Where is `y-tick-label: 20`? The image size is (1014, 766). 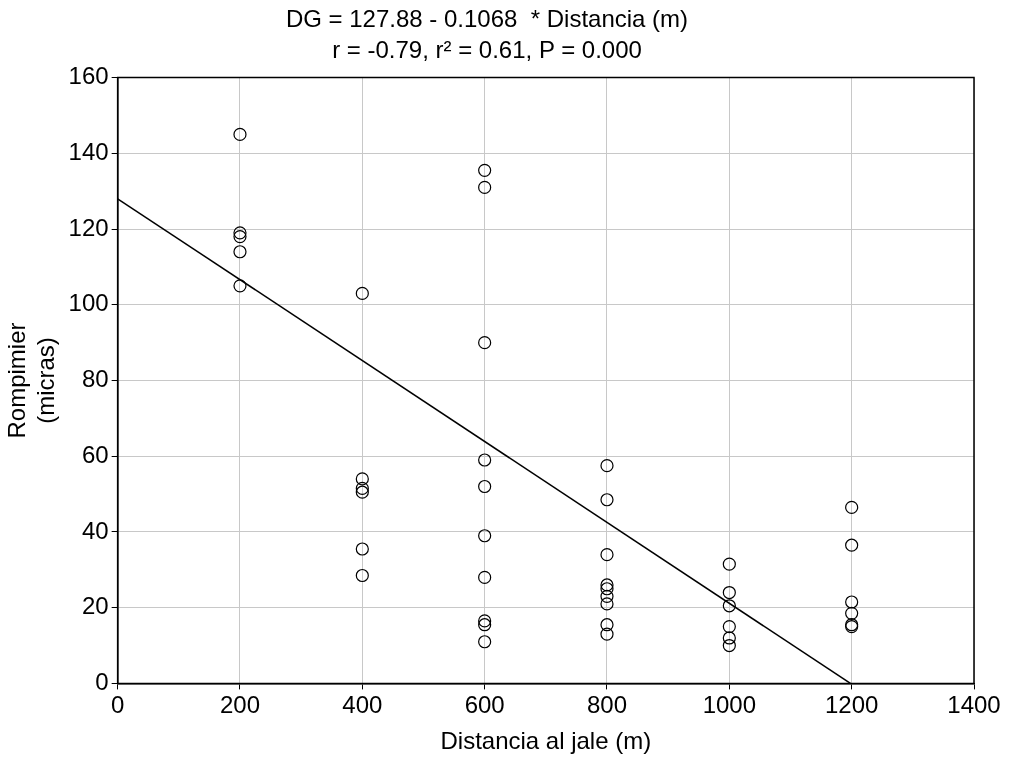
y-tick-label: 20 is located at coordinates (95, 606).